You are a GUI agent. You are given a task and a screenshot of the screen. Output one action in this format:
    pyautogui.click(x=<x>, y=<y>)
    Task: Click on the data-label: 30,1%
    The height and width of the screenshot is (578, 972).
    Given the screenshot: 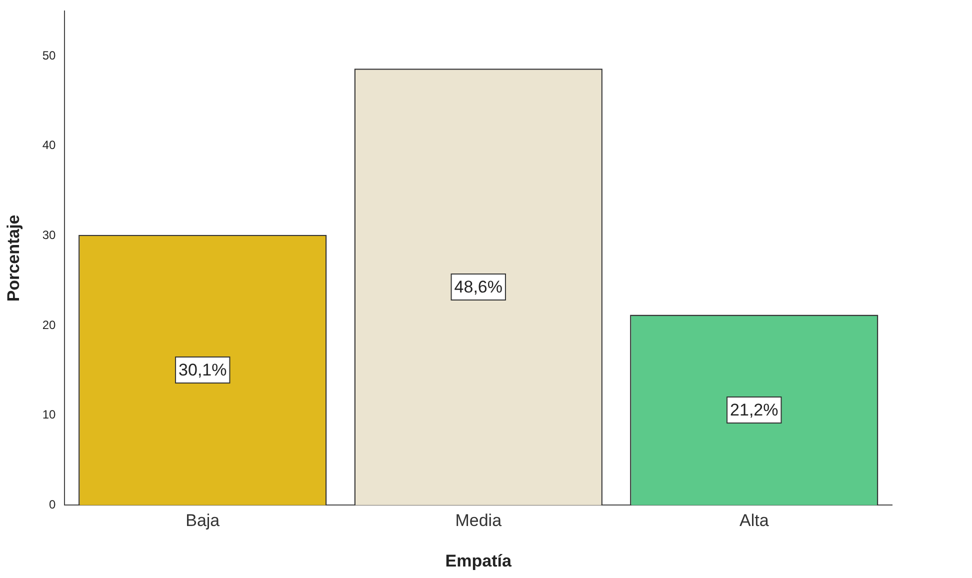 What is the action you would take?
    pyautogui.click(x=202, y=370)
    